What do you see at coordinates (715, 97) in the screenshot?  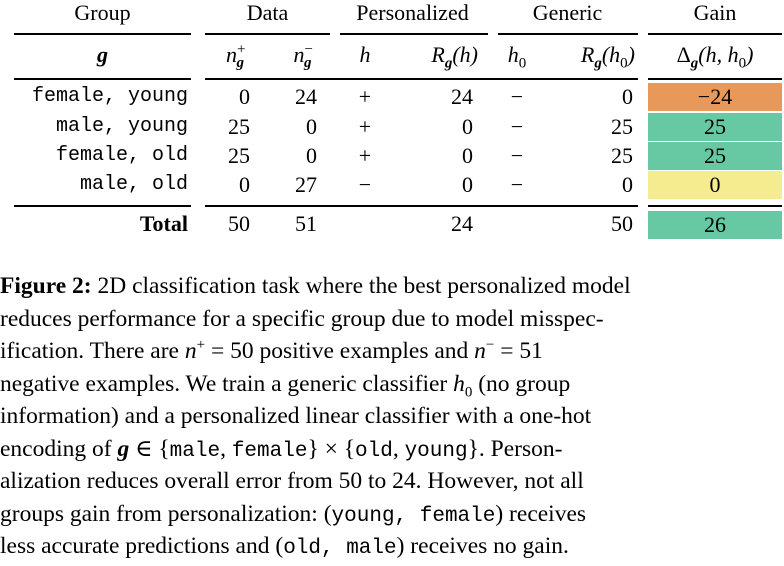 I see `row-gain-cell: −24` at bounding box center [715, 97].